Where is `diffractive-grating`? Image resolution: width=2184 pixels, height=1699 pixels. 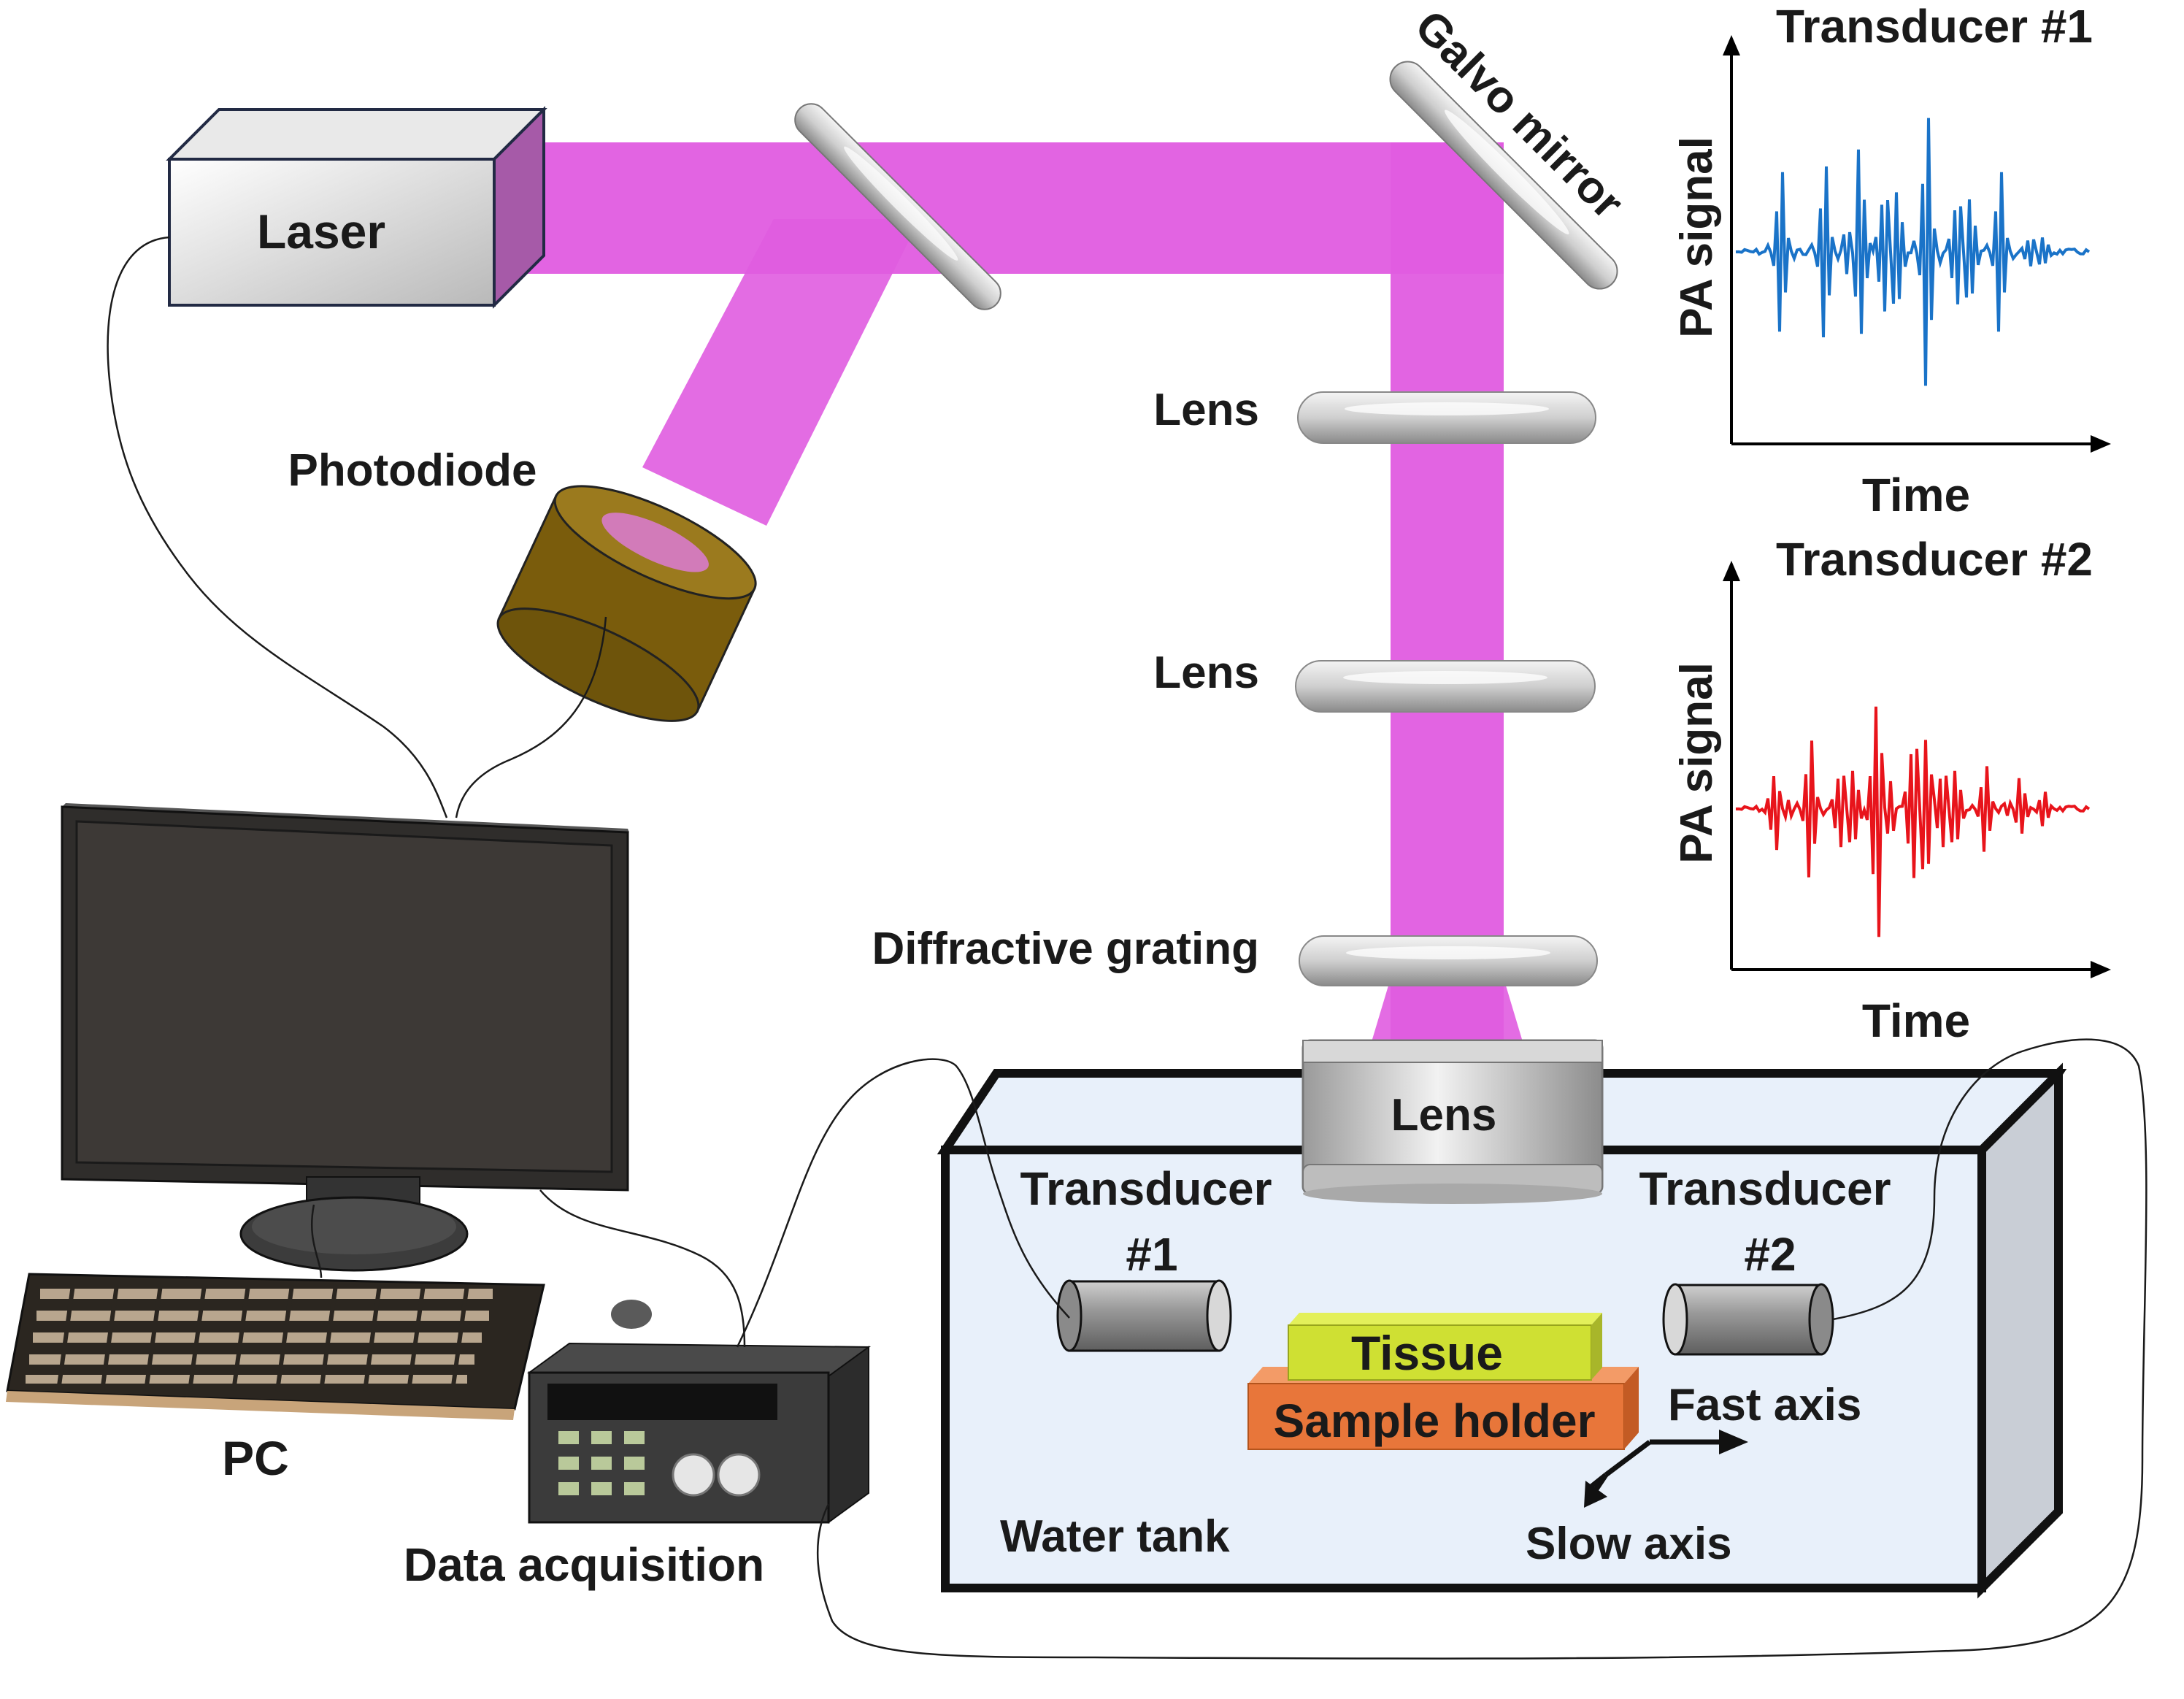 diffractive-grating is located at coordinates (1448, 961).